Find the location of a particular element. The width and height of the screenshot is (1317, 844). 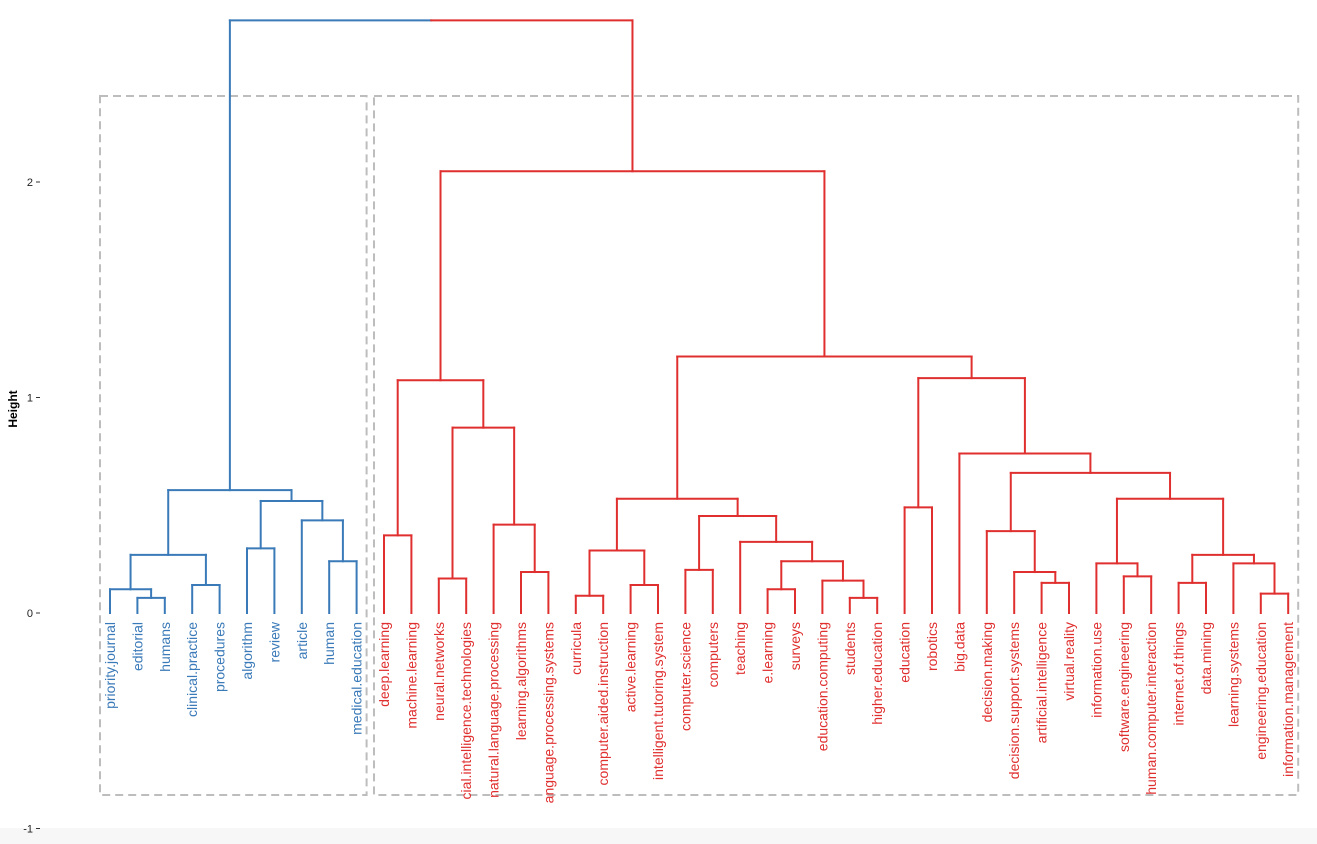

leaf-label: computer.science is located at coordinates (685, 676).